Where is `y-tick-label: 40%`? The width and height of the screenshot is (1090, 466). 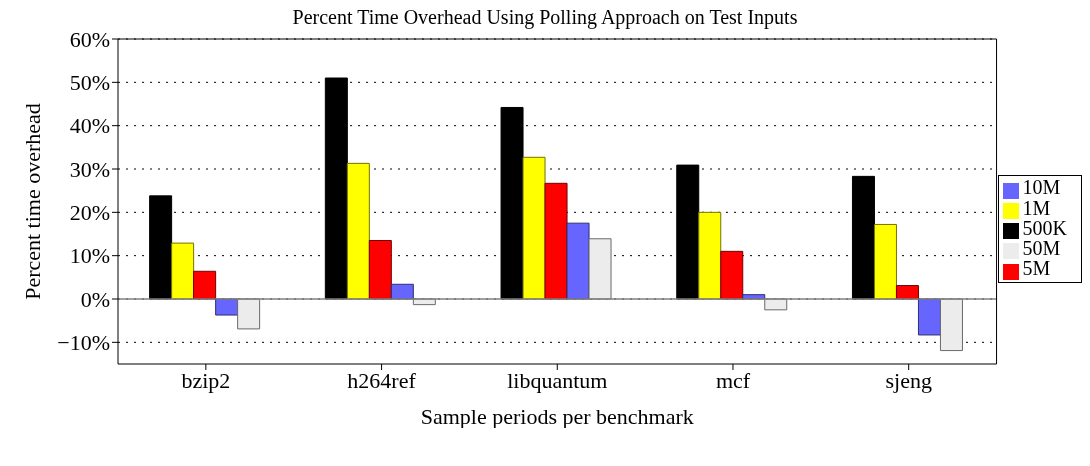
y-tick-label: 40% is located at coordinates (89, 126).